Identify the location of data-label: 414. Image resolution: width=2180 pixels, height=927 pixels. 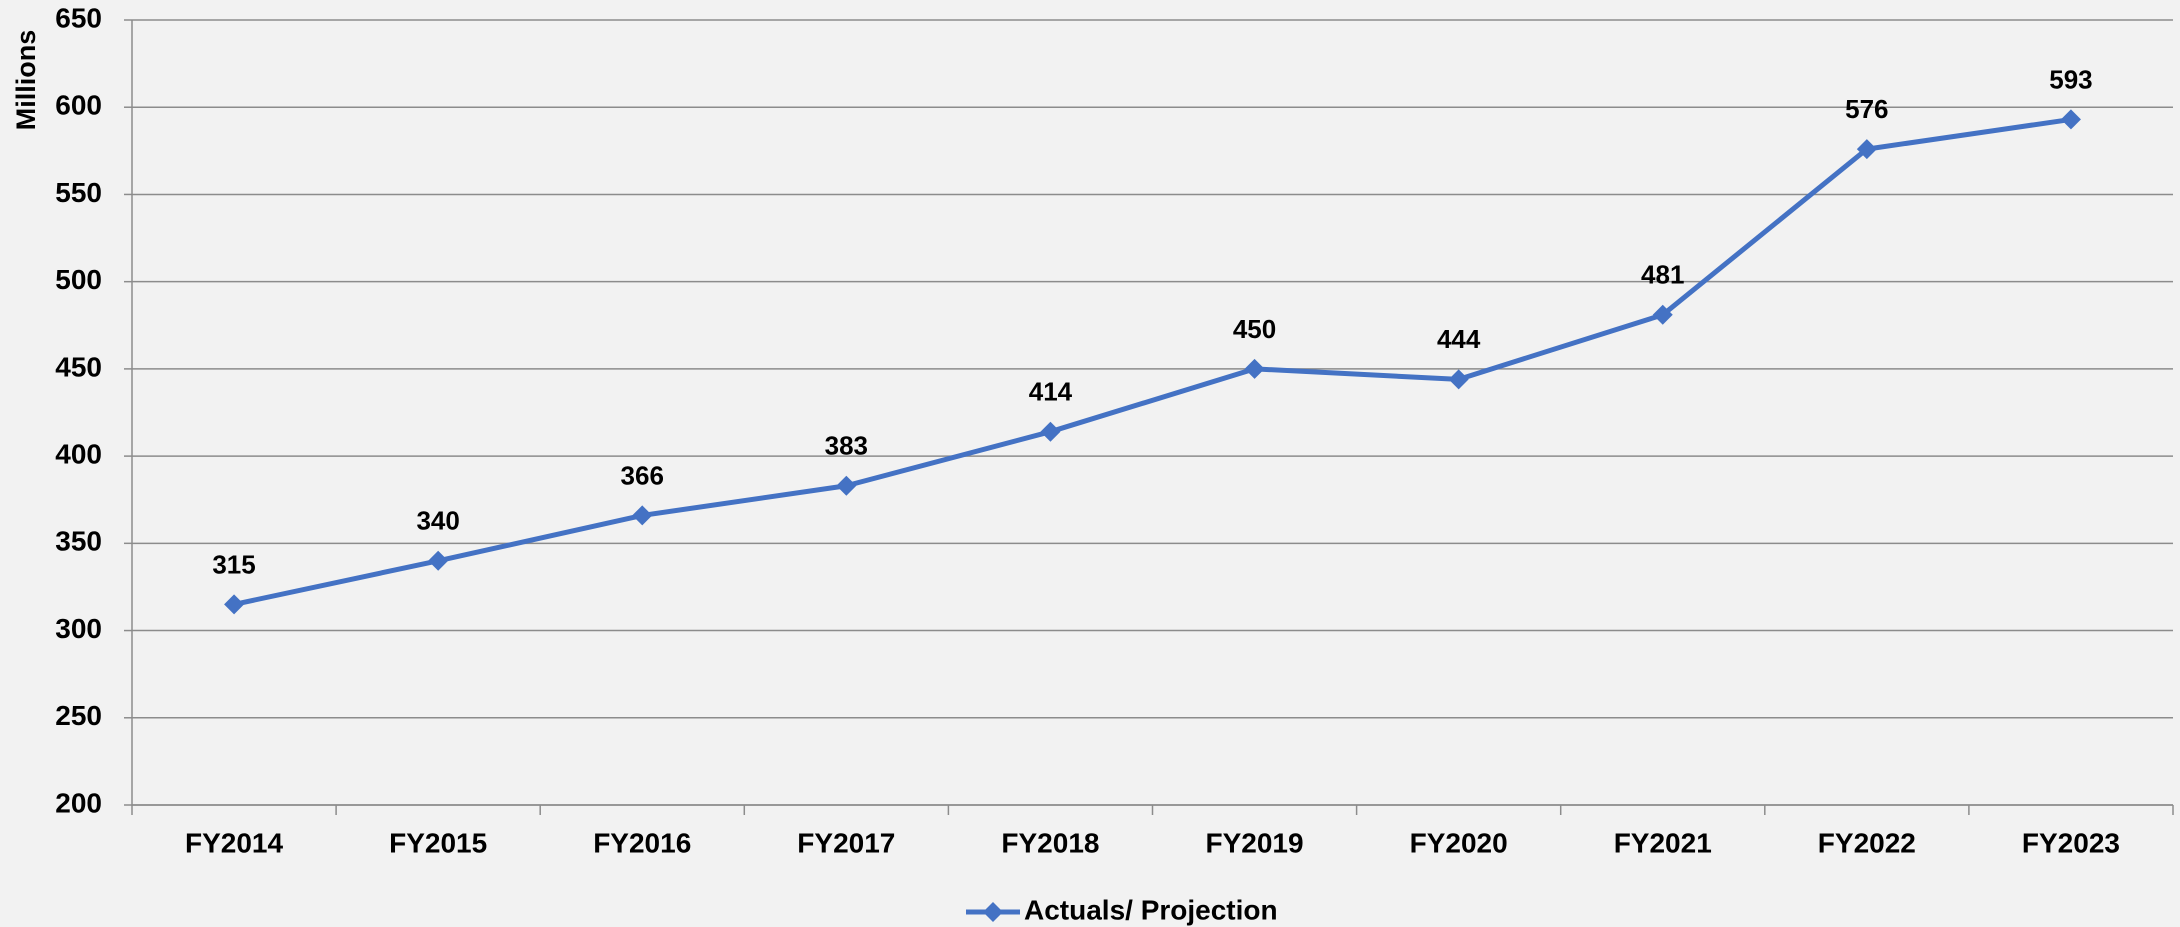
(1051, 392).